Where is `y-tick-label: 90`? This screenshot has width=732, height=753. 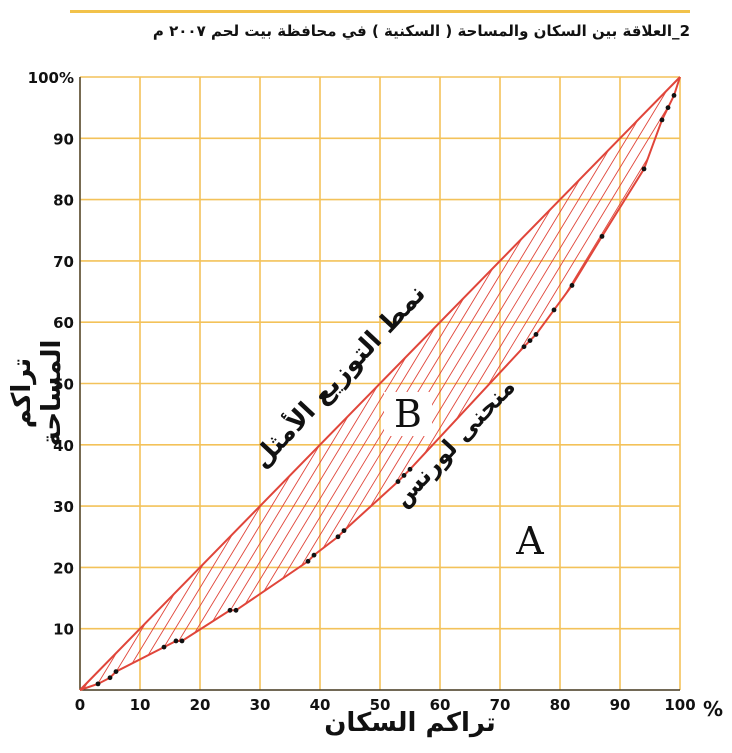
y-tick-label: 90 is located at coordinates (63, 139).